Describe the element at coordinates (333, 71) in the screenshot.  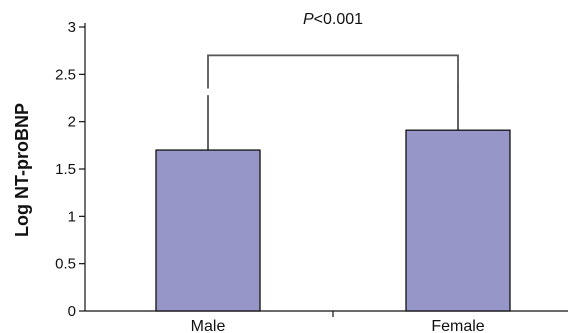
I see `significance-bracket` at that location.